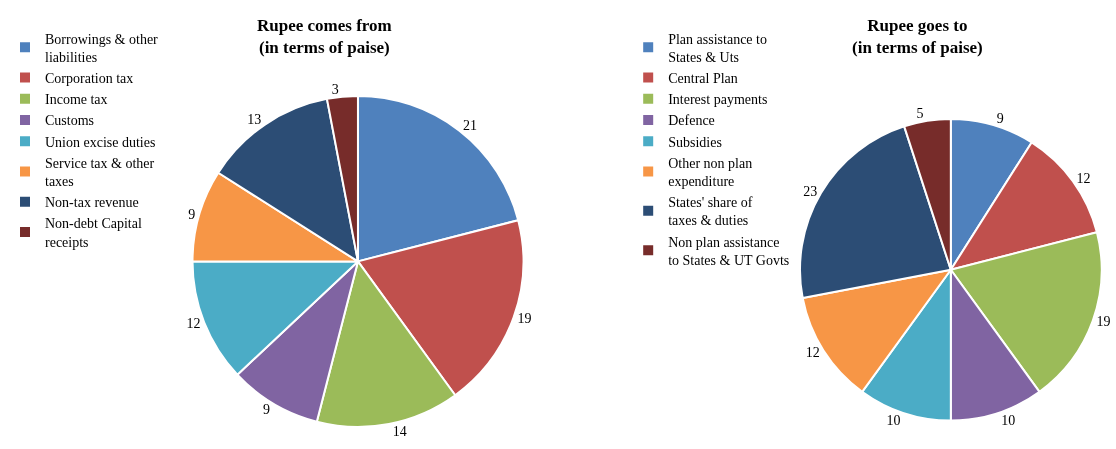  Describe the element at coordinates (335, 89) in the screenshot. I see `data-label: 3` at that location.